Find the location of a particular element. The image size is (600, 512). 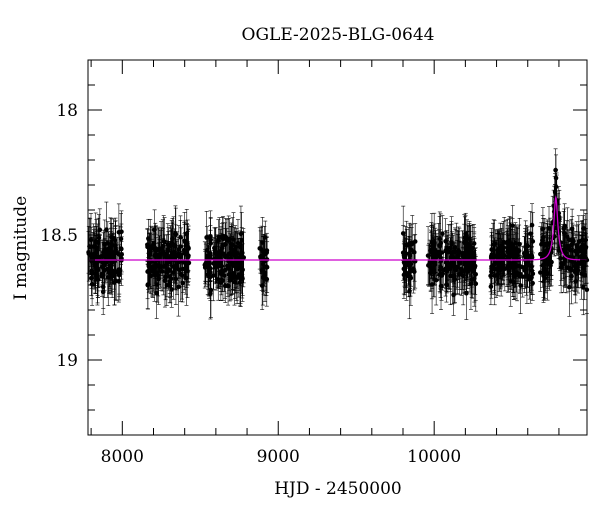

y-axis-label: I magnitude is located at coordinates (21, 248).